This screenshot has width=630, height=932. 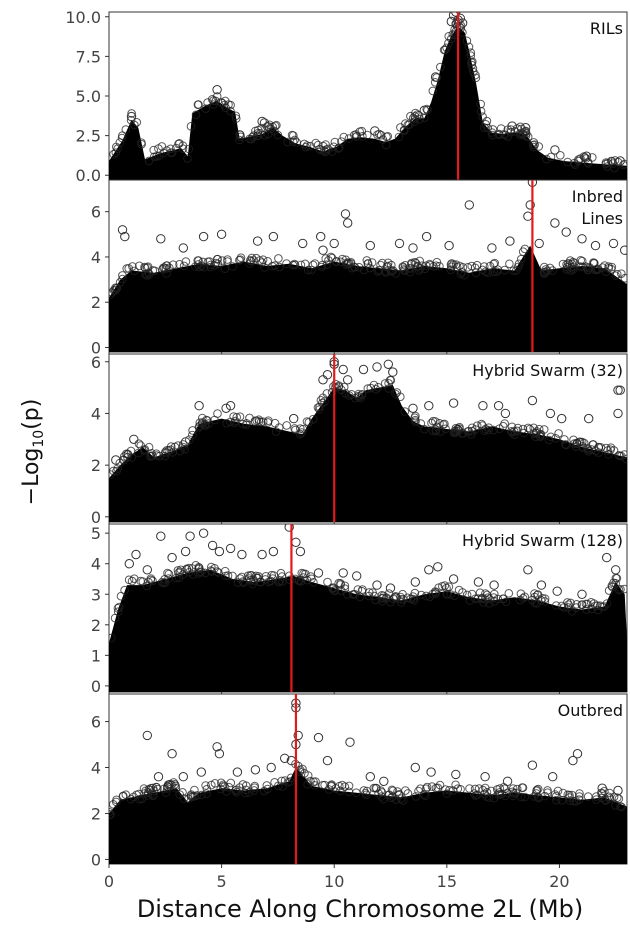 I want to click on x-tick-label: 15, so click(x=447, y=881).